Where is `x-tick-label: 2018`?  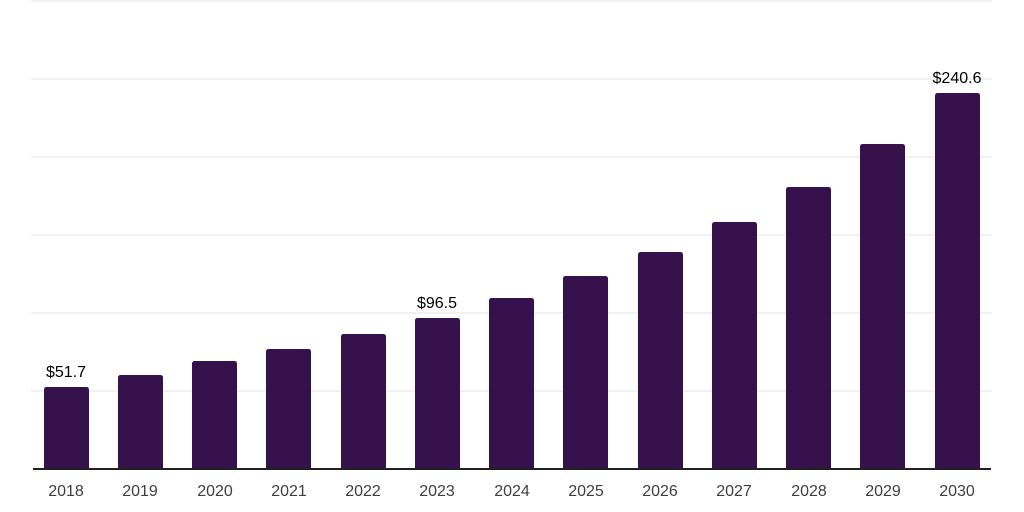 x-tick-label: 2018 is located at coordinates (66, 491).